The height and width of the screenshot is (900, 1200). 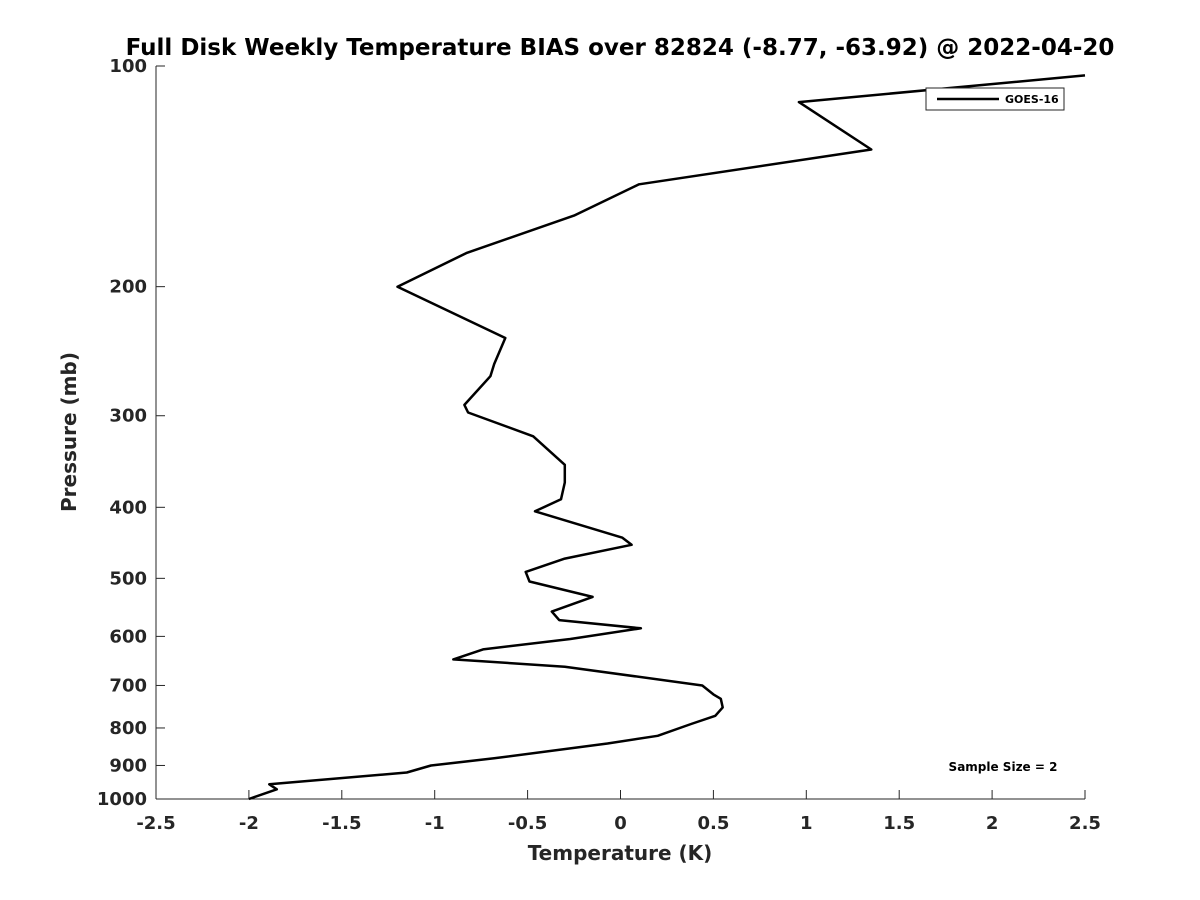 I want to click on sample-size-annotation: Sample Size = 2, so click(x=1003, y=767).